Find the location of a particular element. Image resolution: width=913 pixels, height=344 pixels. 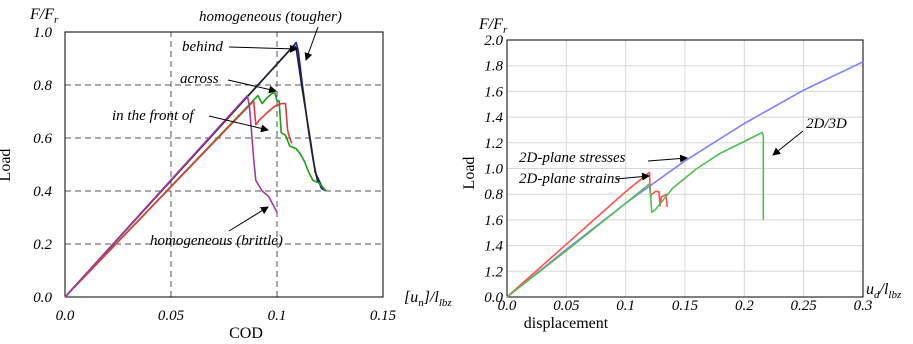

right-y-ticks: 0.0 1.2 1.4 1.6 0.8 1.0 1.2 1.4 1.6 1.8 2.0 is located at coordinates (493, 169).